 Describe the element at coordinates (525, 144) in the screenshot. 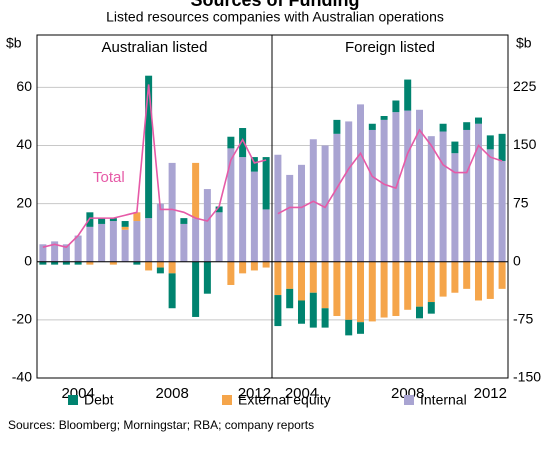

I see `y-tick-label: 150` at that location.